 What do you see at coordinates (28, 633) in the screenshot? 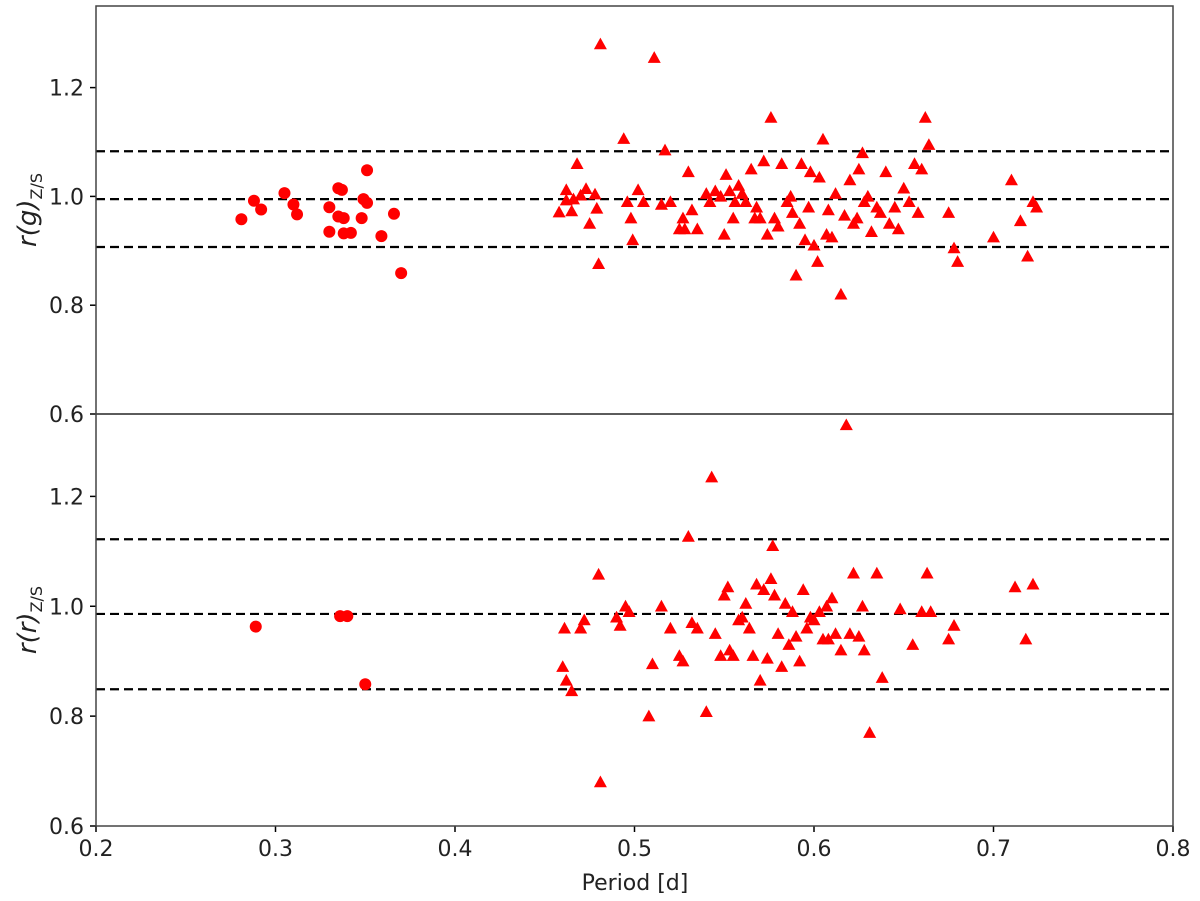
I see `bottom-y-axis-label-main: r(r)` at bounding box center [28, 633].